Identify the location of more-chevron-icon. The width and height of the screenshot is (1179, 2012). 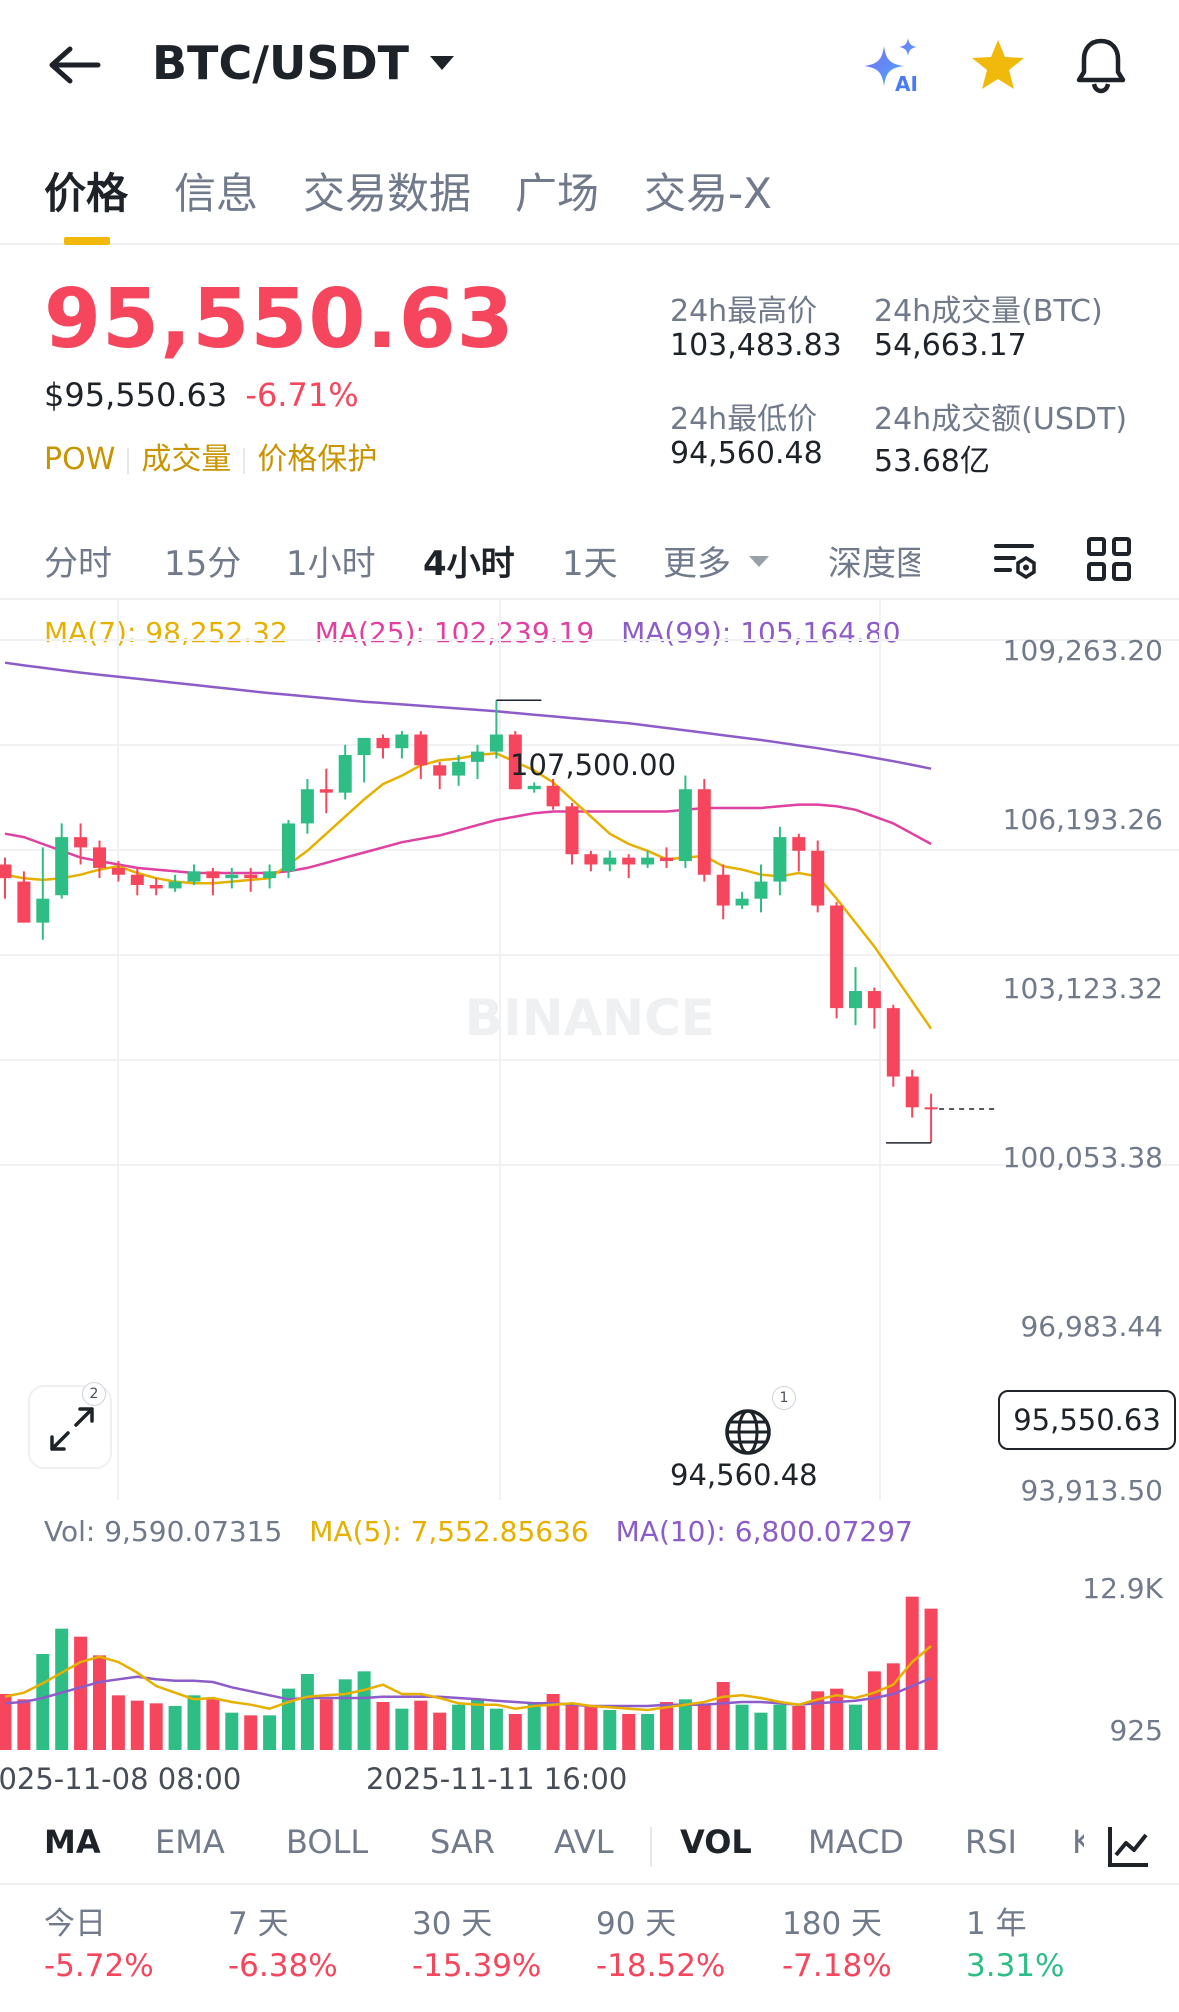
(759, 563).